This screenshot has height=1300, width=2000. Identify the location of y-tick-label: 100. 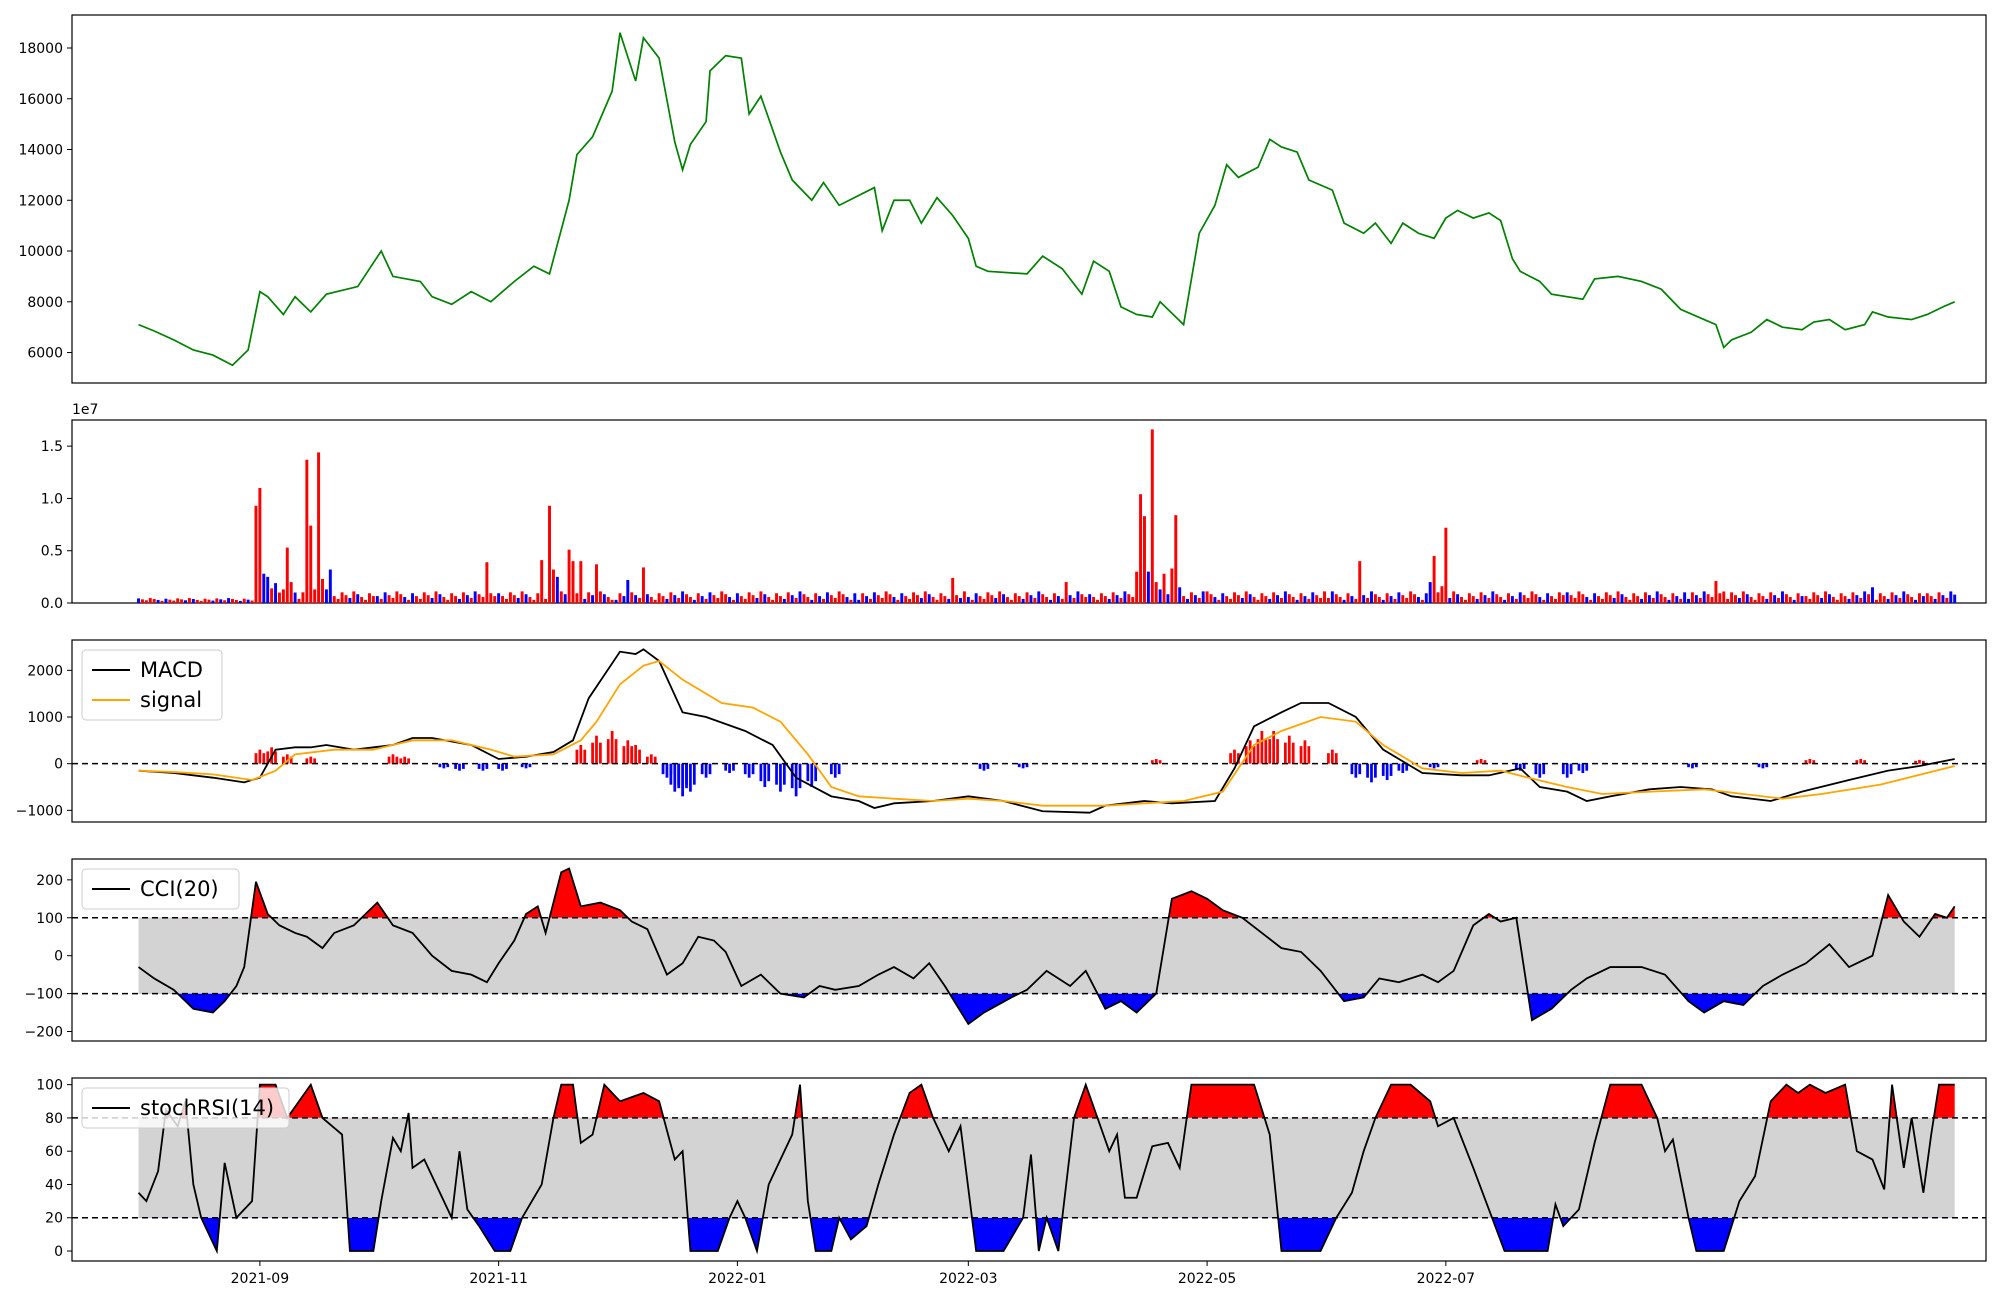
(49, 919).